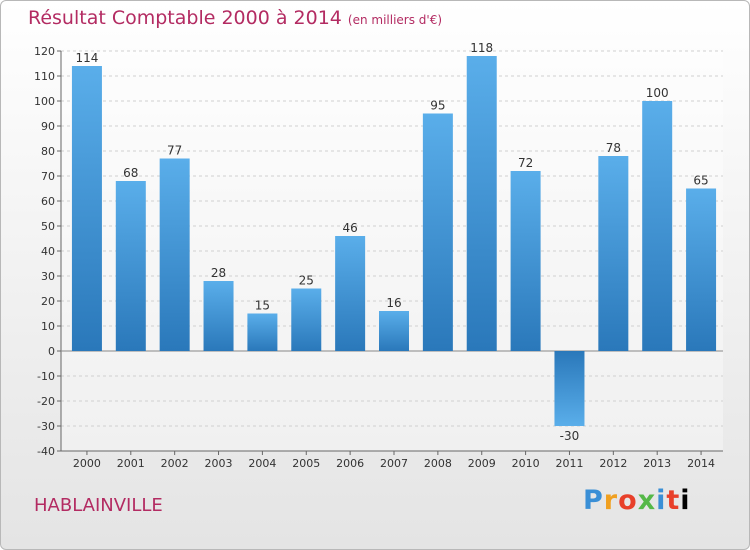 The image size is (750, 550). Describe the element at coordinates (306, 281) in the screenshot. I see `data-label-2005: 25` at that location.